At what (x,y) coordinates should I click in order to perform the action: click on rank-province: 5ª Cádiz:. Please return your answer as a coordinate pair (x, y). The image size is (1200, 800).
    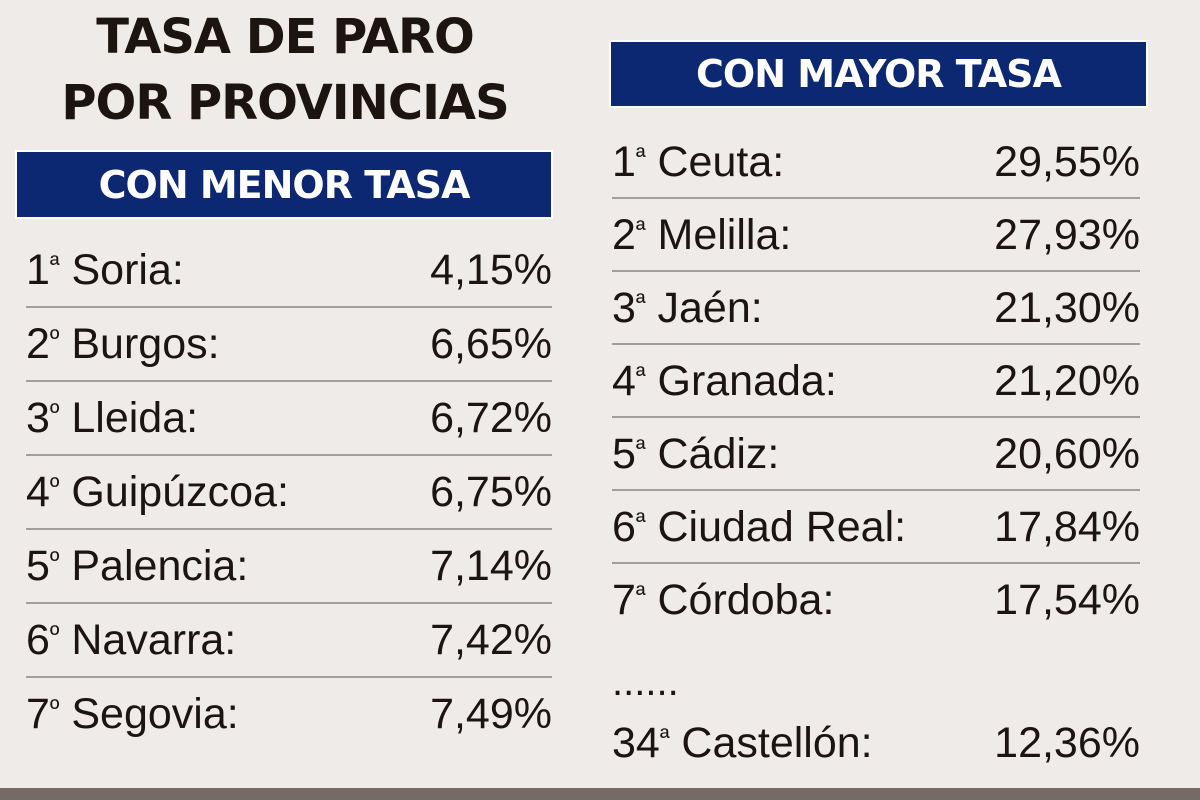
    Looking at the image, I should click on (696, 453).